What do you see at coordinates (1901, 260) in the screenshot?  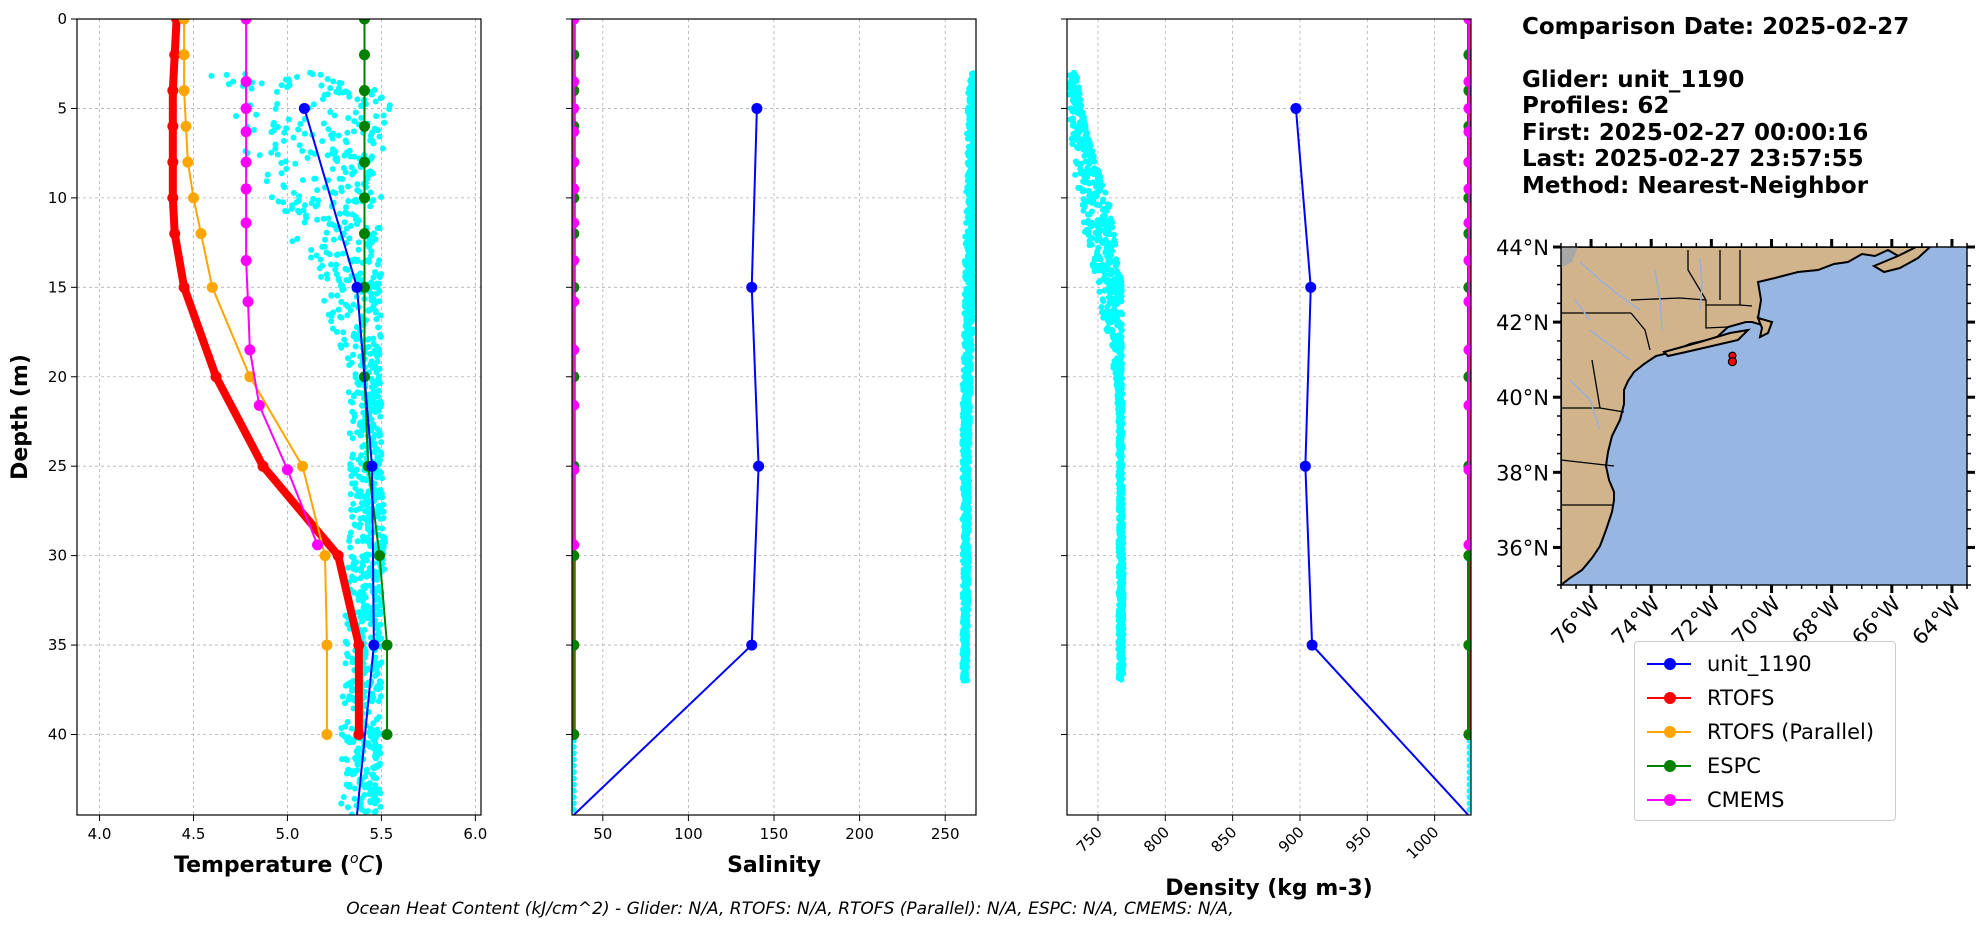 I see `map-nova-scotia` at bounding box center [1901, 260].